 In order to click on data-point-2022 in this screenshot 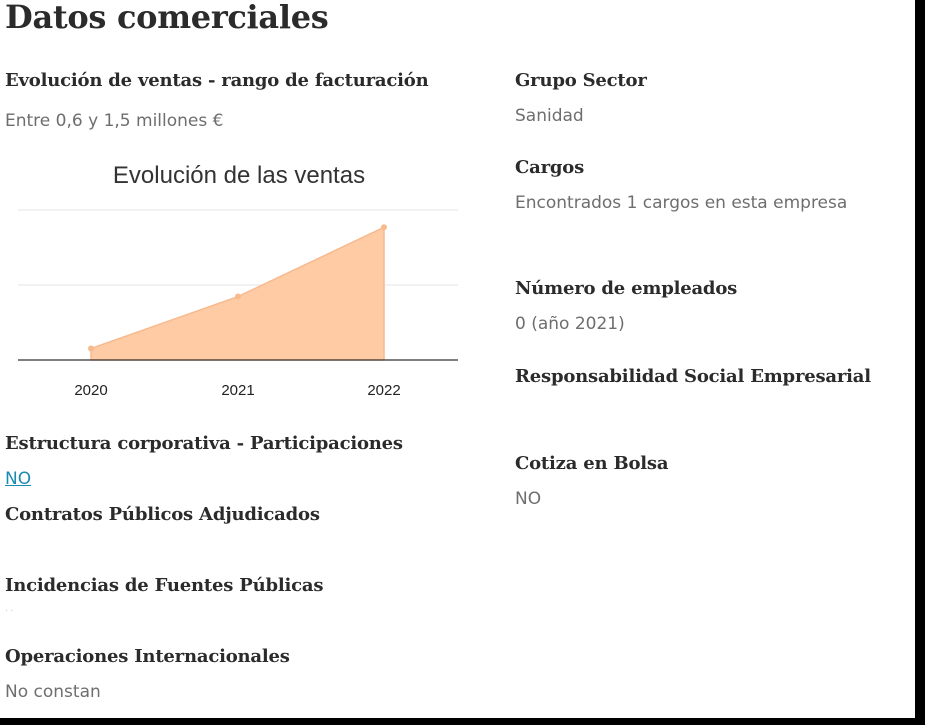, I will do `click(384, 227)`.